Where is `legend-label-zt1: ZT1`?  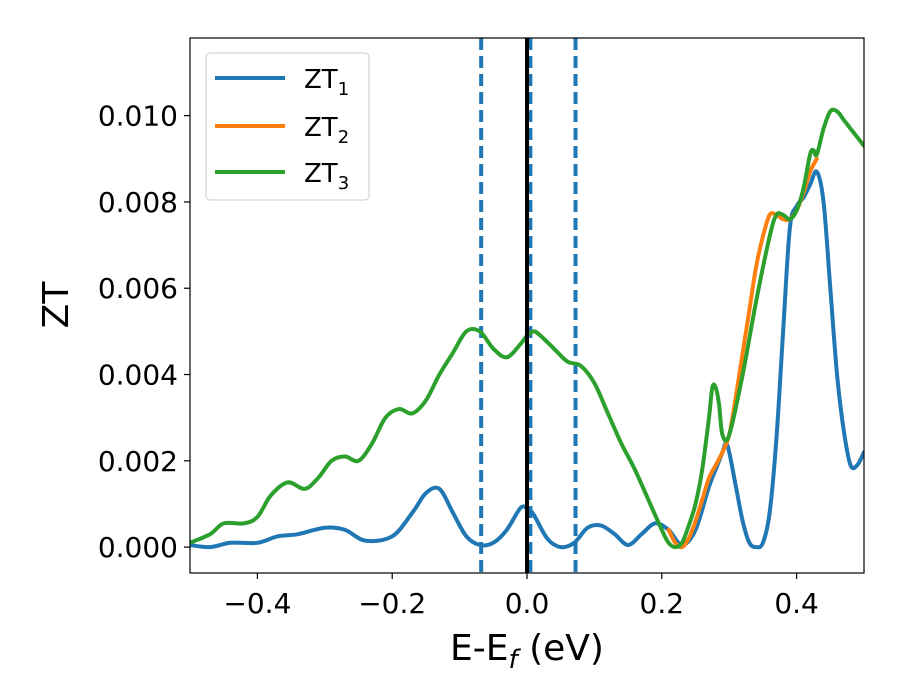 legend-label-zt1: ZT1 is located at coordinates (326, 82).